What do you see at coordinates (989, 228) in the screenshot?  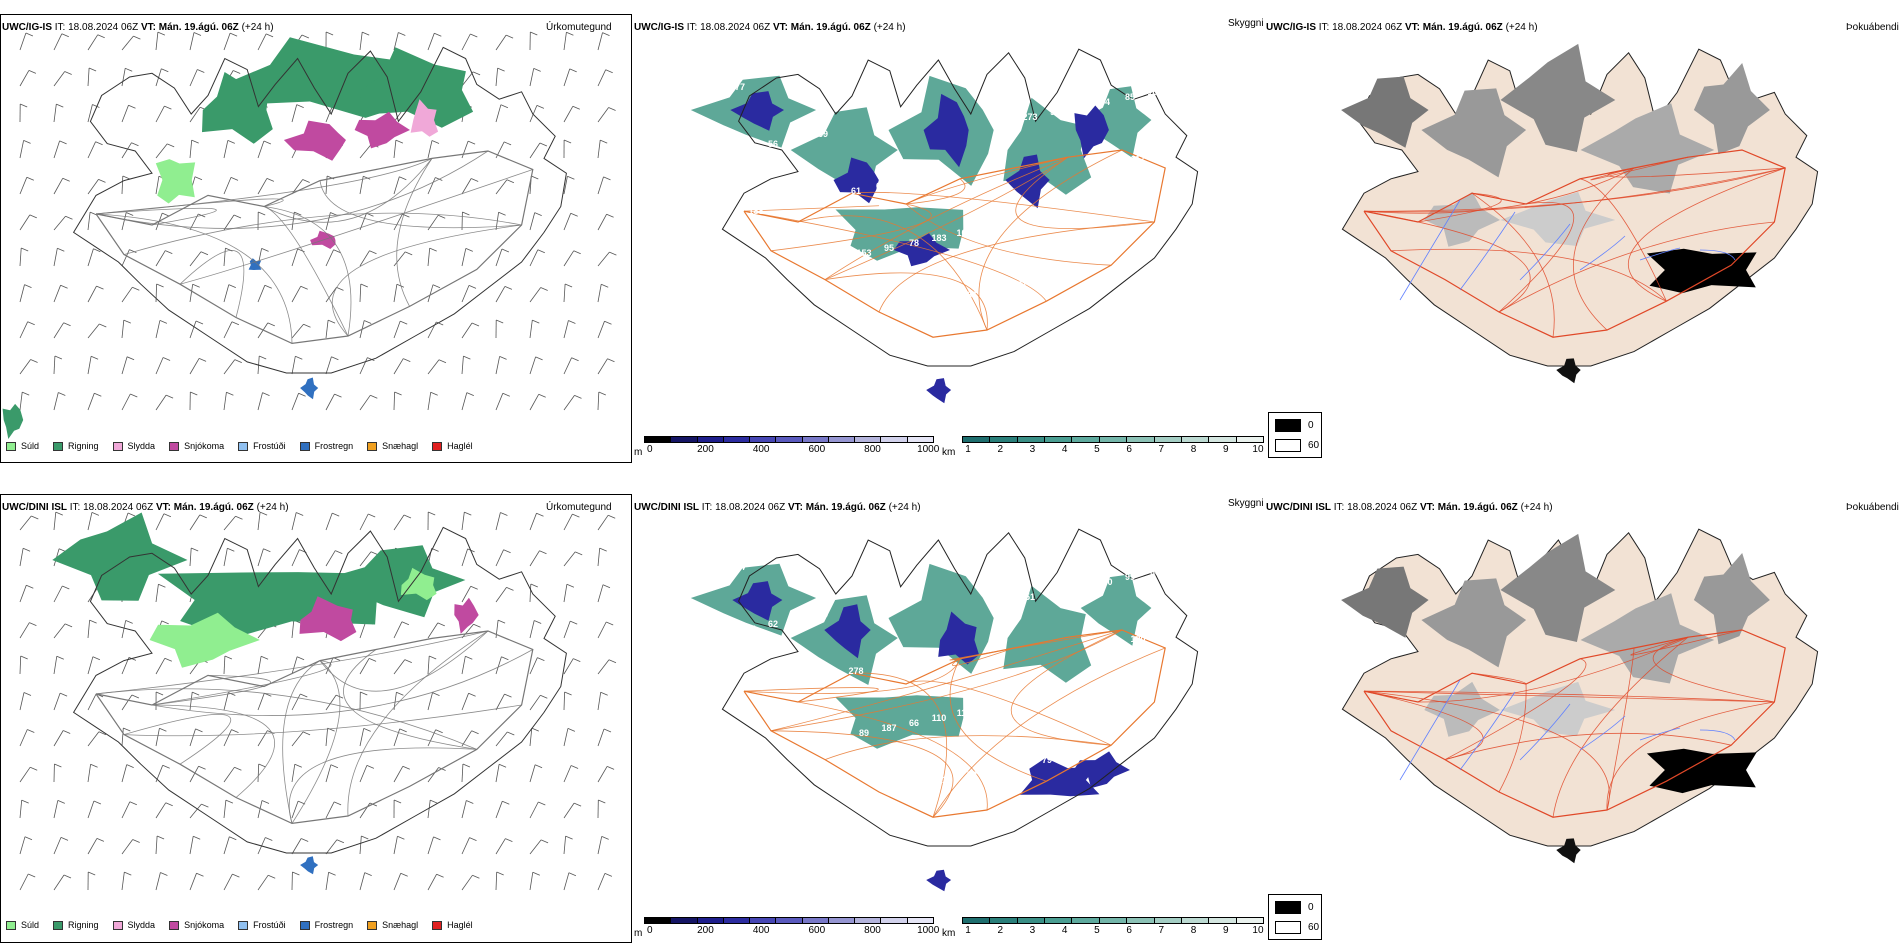 I see `visibility-value: 71` at bounding box center [989, 228].